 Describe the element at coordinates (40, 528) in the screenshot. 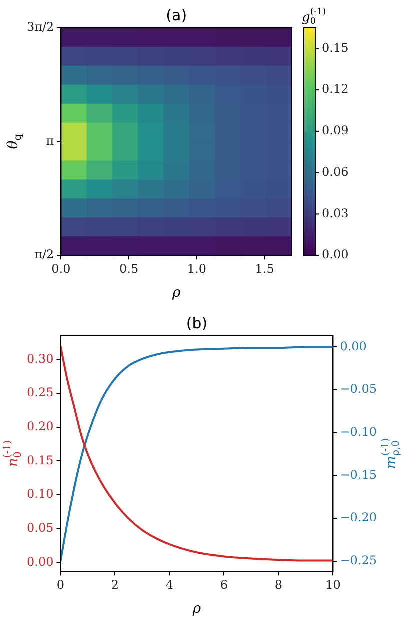

I see `y-tick-label: 0.05` at that location.